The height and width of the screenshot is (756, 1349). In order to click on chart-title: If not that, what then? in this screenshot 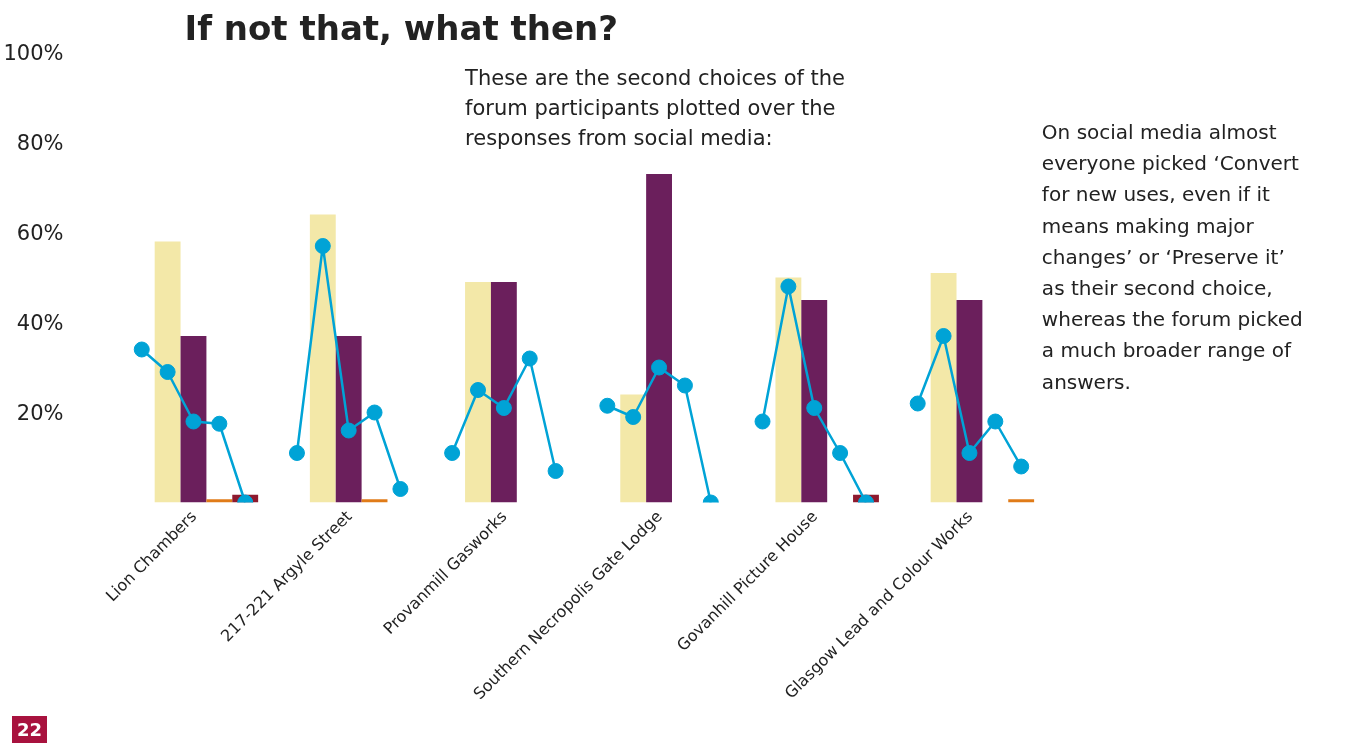, I will do `click(401, 27)`.